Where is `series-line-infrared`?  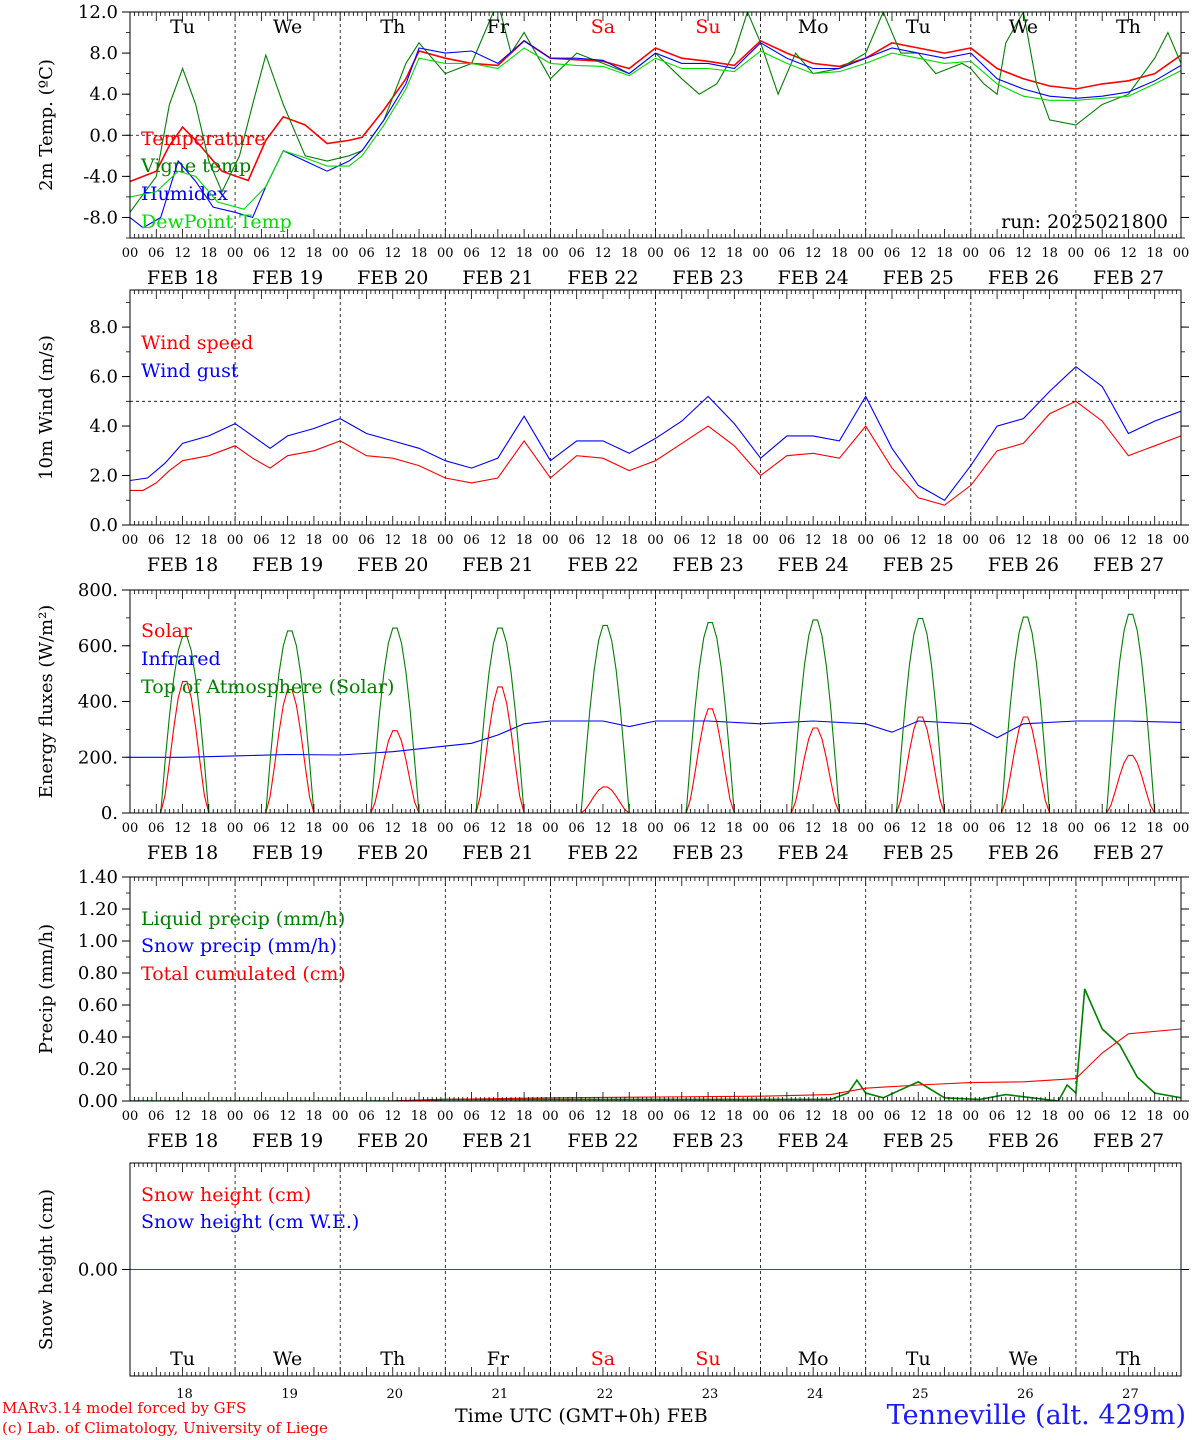 series-line-infrared is located at coordinates (655, 739).